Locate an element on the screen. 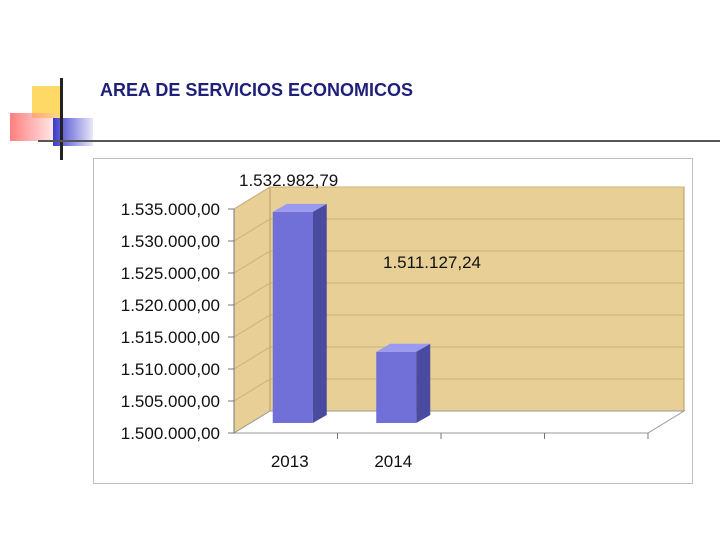 The image size is (720, 540). chart-side-wall is located at coordinates (252, 310).